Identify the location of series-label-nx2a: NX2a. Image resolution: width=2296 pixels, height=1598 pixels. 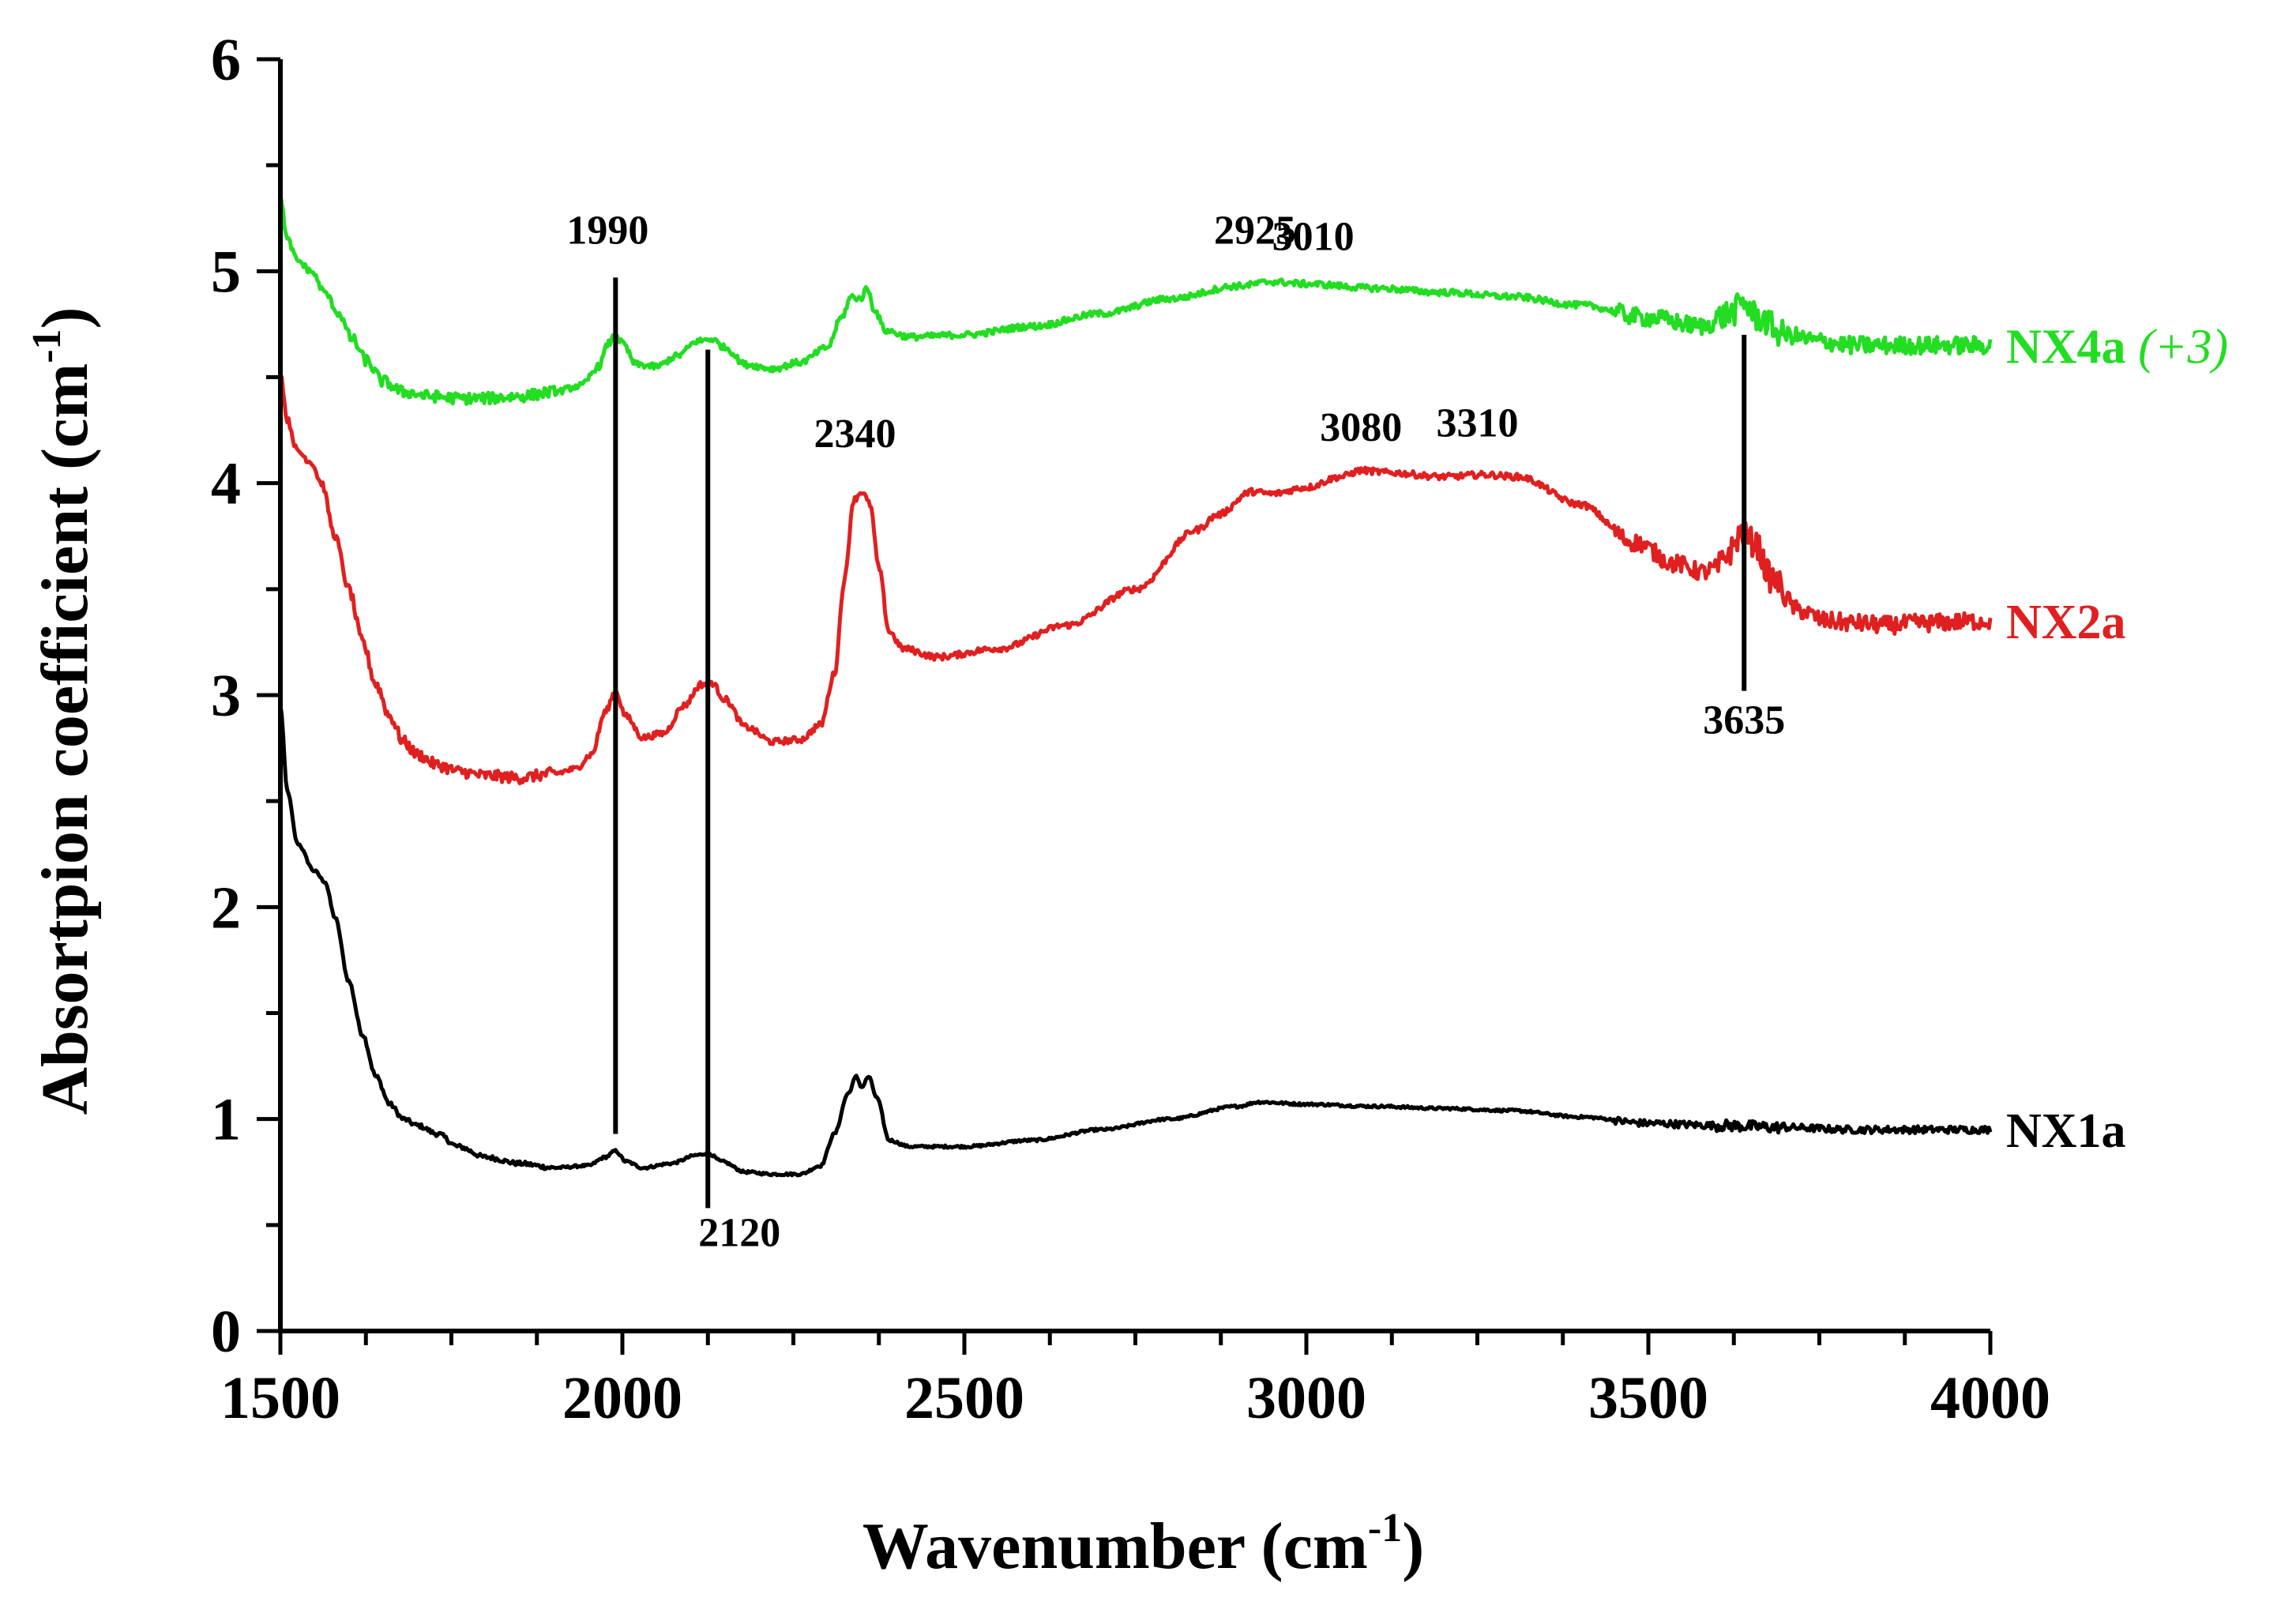
(2066, 622).